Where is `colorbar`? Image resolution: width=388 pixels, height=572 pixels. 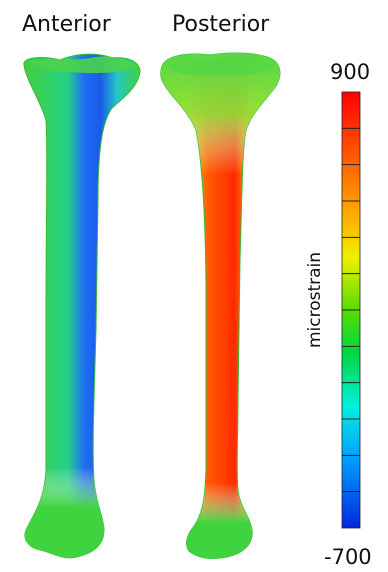
colorbar is located at coordinates (351, 310).